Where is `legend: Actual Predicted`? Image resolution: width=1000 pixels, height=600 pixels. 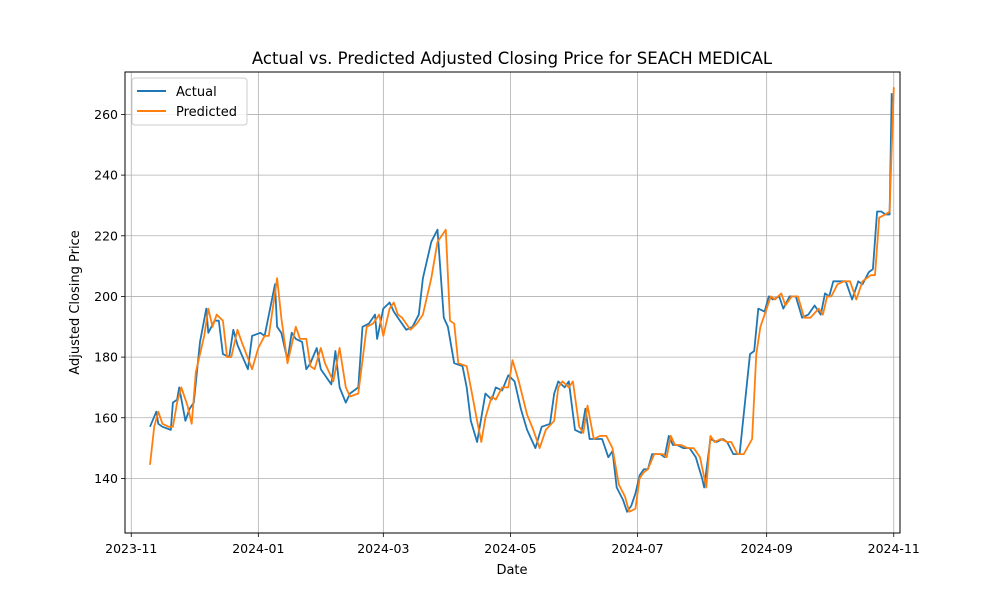
legend: Actual Predicted is located at coordinates (189, 101).